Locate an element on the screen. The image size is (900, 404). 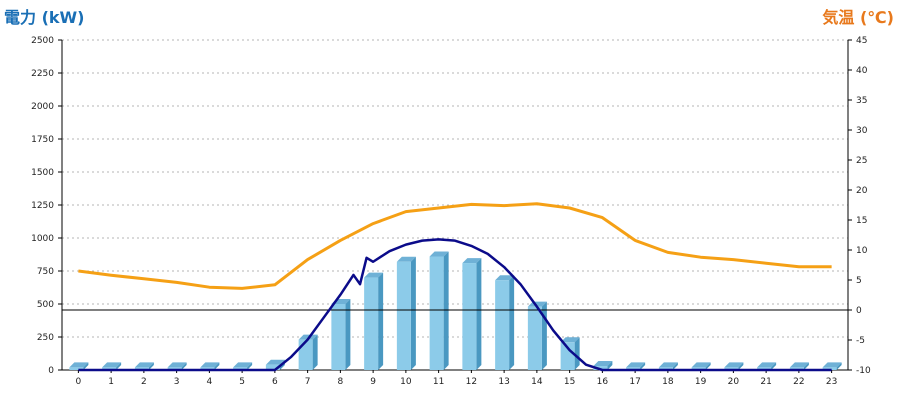
x-tick-label: 11 is located at coordinates (438, 382).